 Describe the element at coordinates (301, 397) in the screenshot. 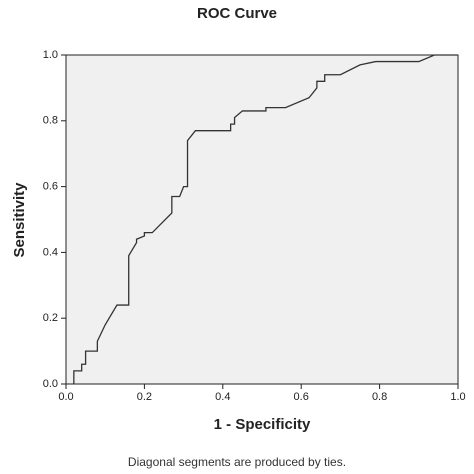

I see `x-tick-label: 0.6` at that location.